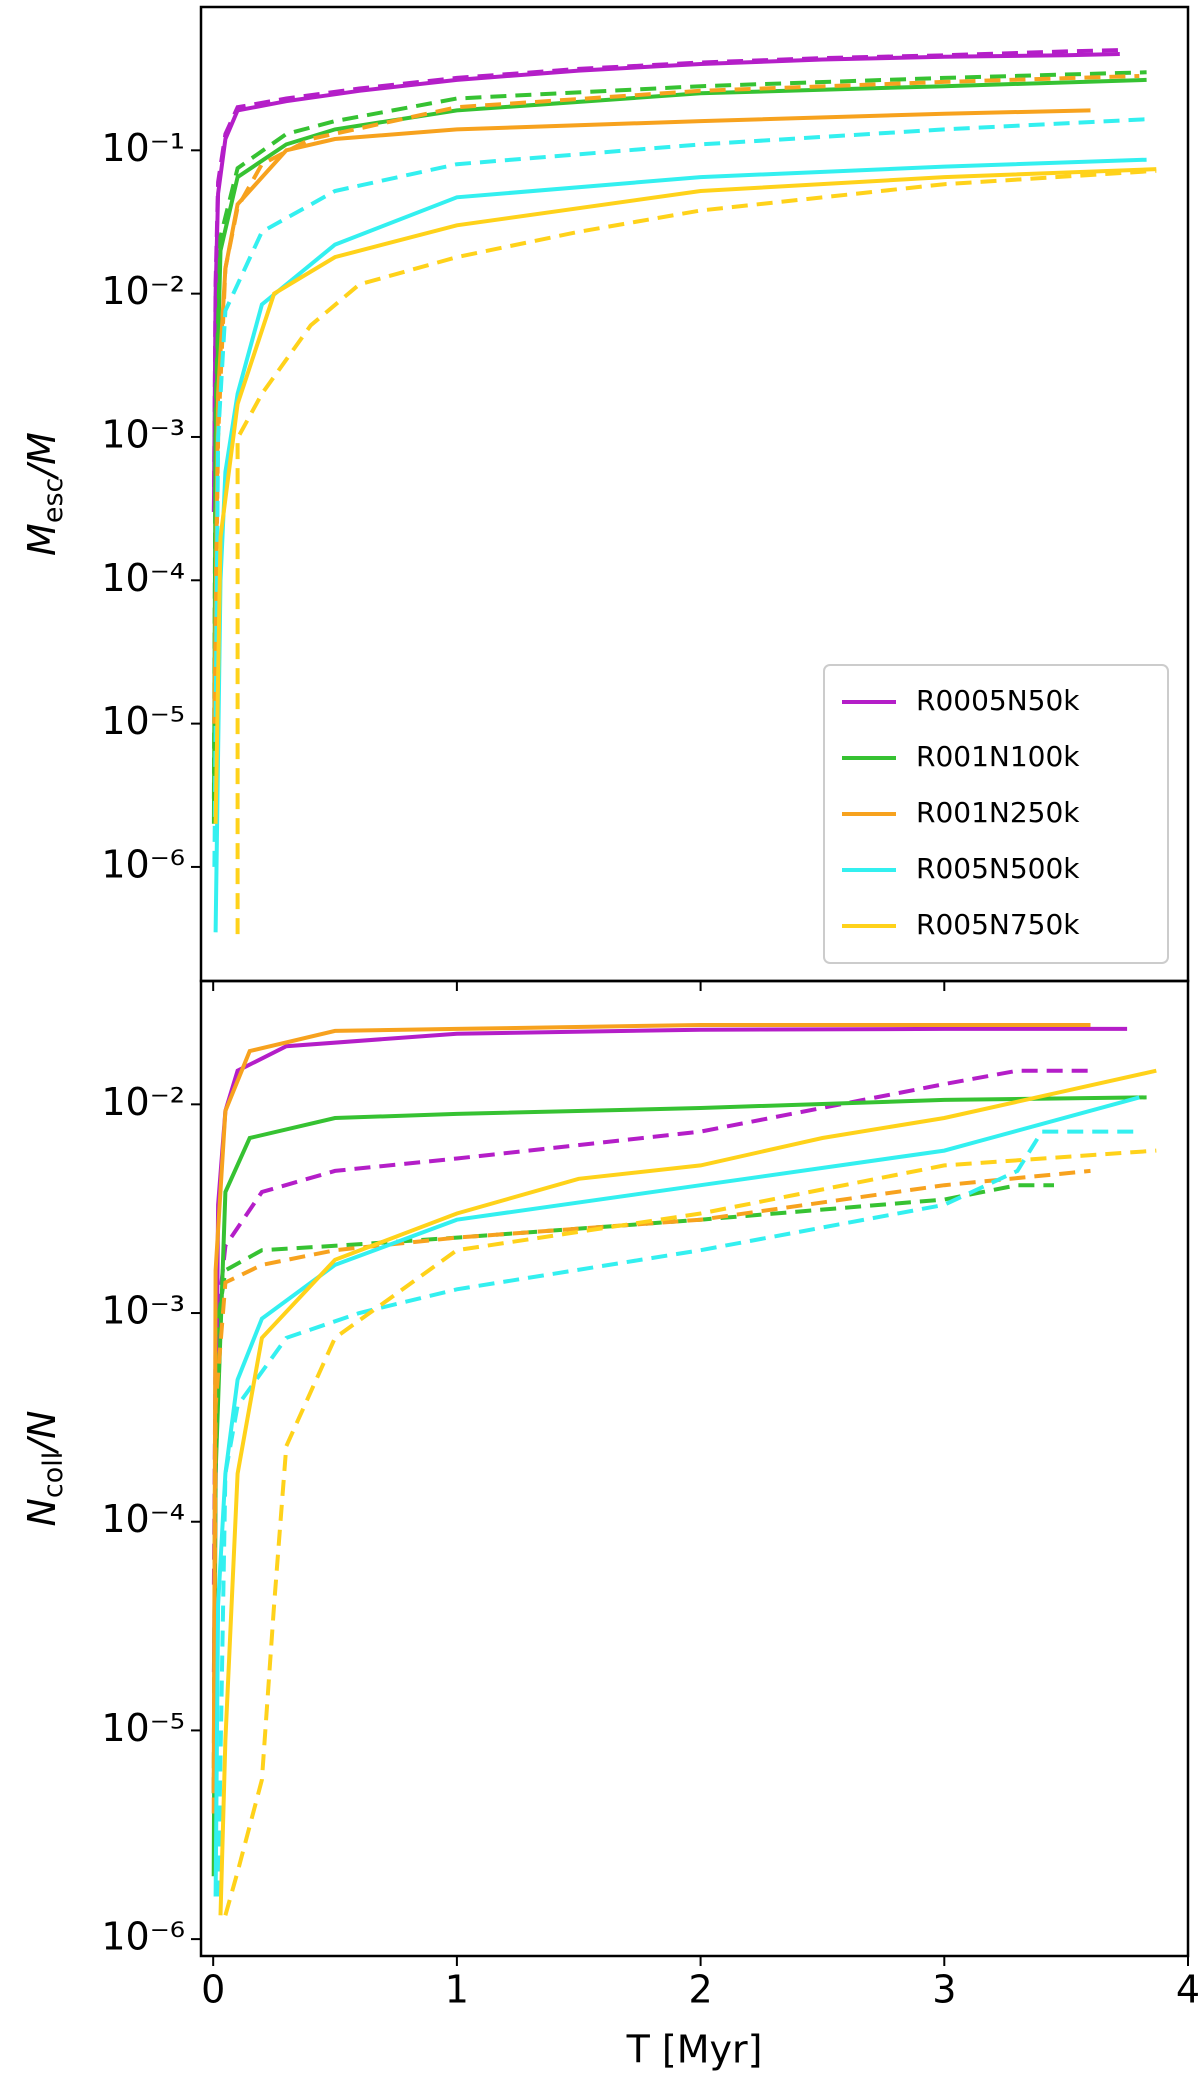 The width and height of the screenshot is (1200, 2097). What do you see at coordinates (53, 1475) in the screenshot?
I see `y-label-subscript: coll` at bounding box center [53, 1475].